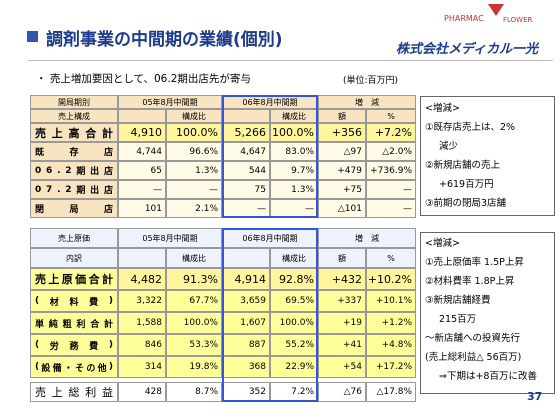  Describe the element at coordinates (246, 301) in the screenshot. I see `data-cell: 3,659` at that location.